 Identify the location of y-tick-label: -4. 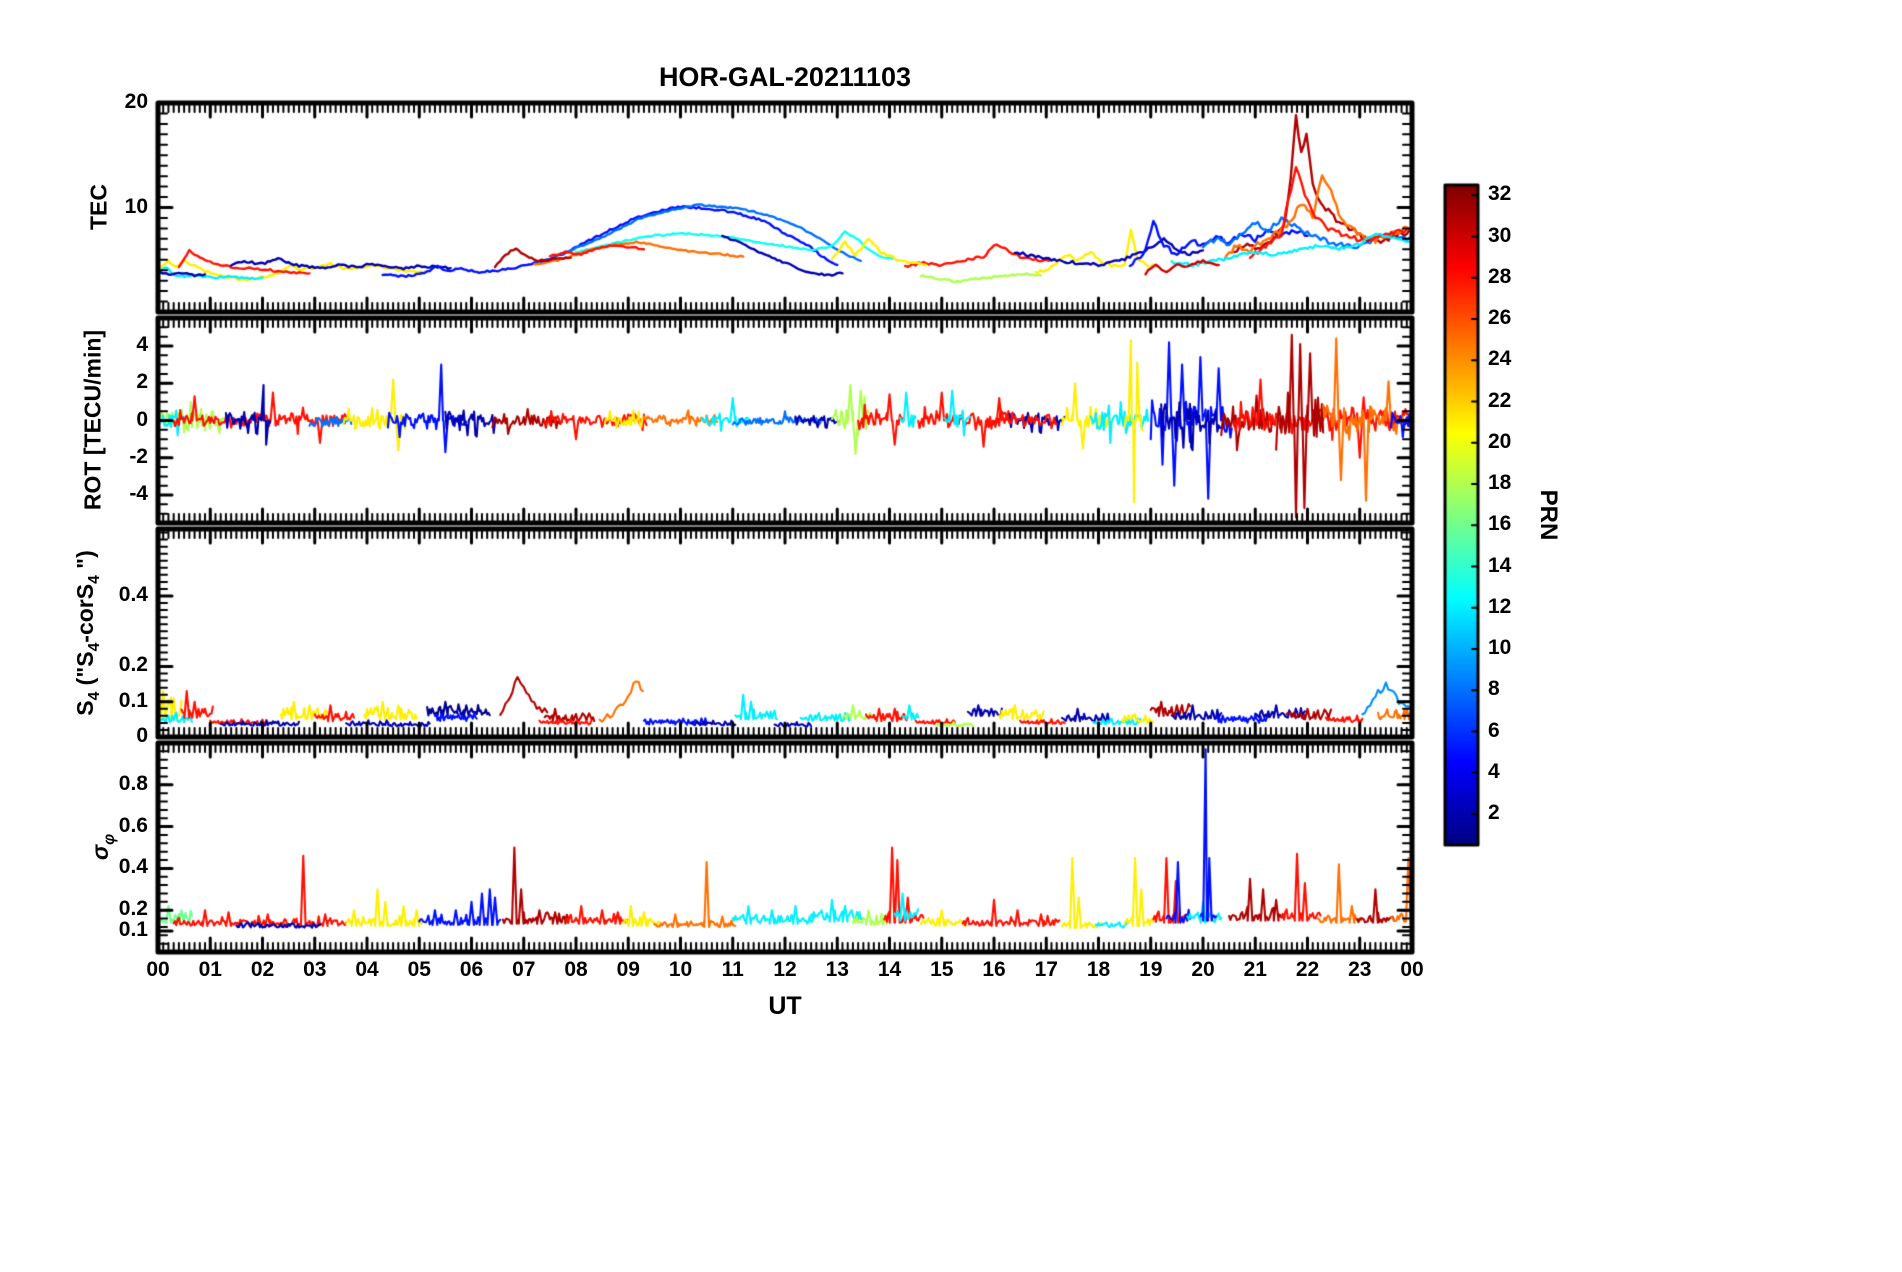
(138, 494).